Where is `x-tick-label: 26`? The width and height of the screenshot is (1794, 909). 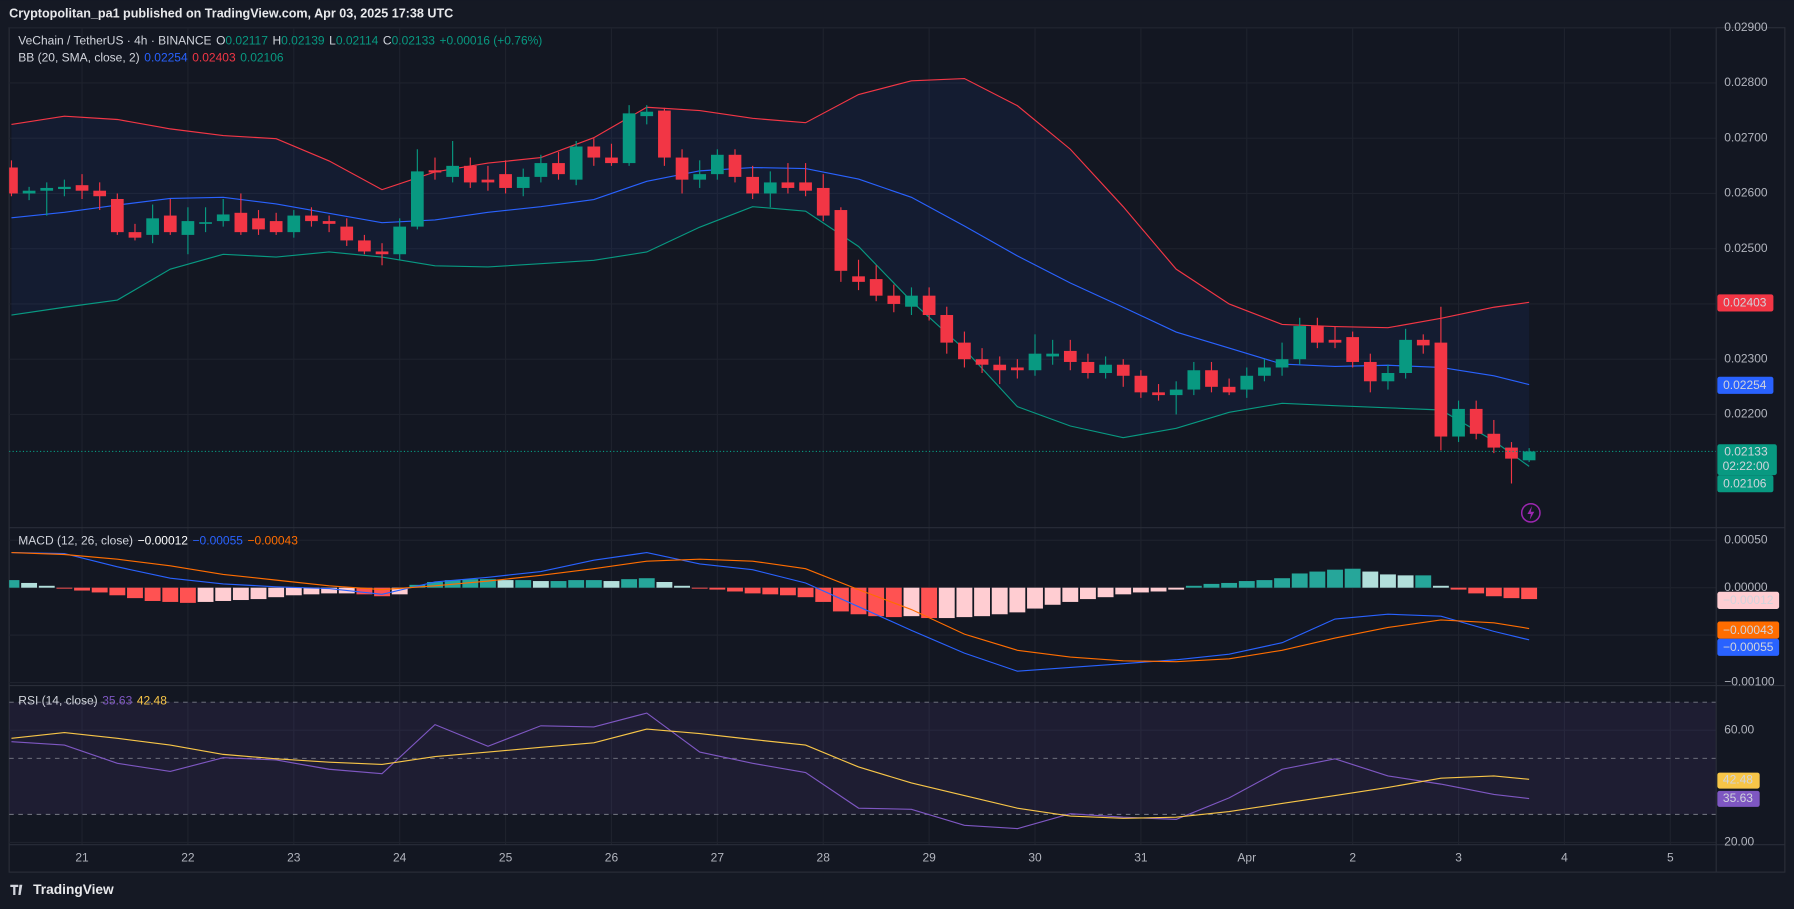 x-tick-label: 26 is located at coordinates (612, 858).